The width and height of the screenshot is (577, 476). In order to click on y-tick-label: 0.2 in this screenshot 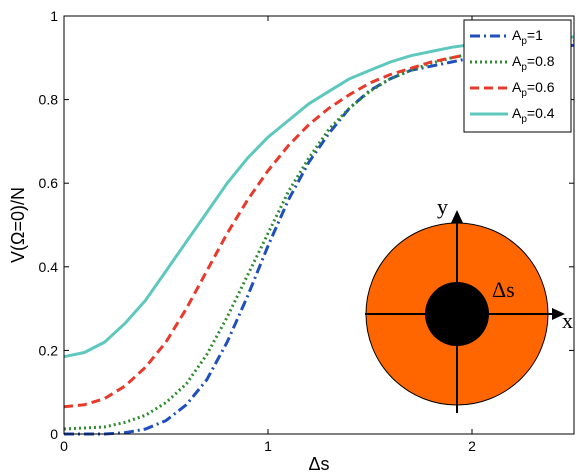, I will do `click(49, 350)`.